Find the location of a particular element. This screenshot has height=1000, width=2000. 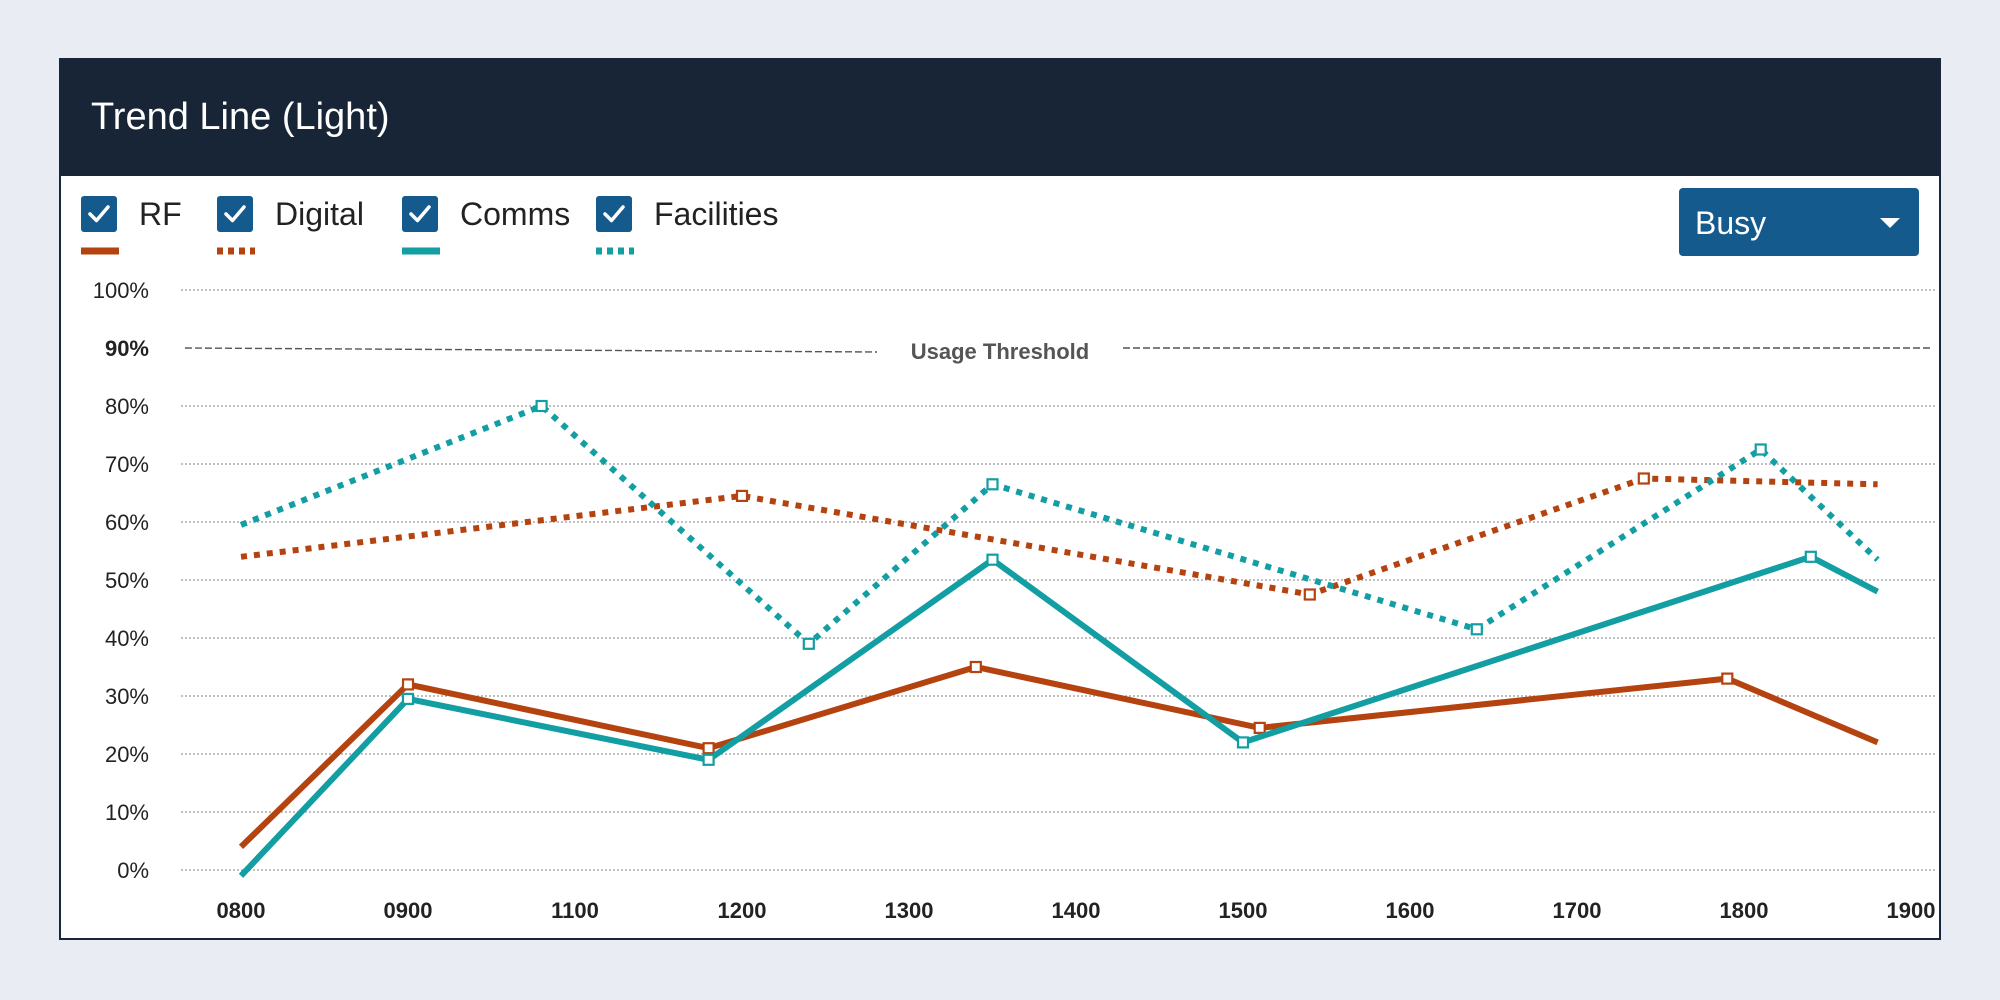

legend-label-facilities: Facilities is located at coordinates (716, 214).